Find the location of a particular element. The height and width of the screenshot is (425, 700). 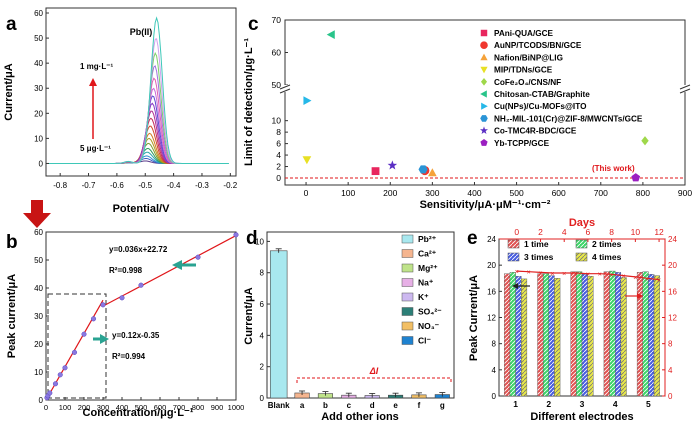

panel-a-frame is located at coordinates (141, 92).